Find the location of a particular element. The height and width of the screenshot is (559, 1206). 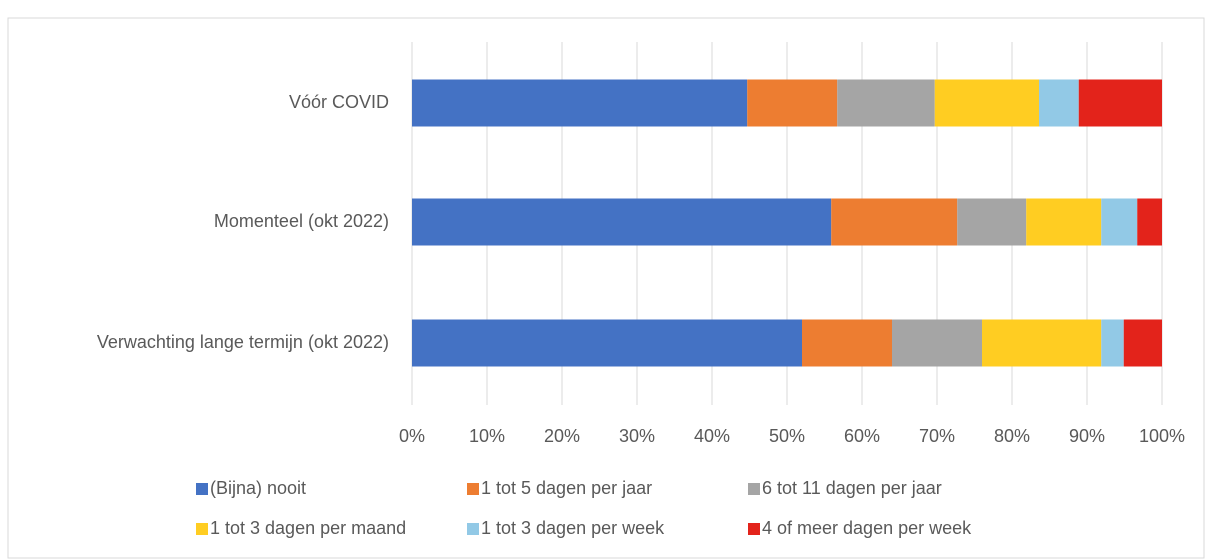

x-tick-label: 60% is located at coordinates (862, 436).